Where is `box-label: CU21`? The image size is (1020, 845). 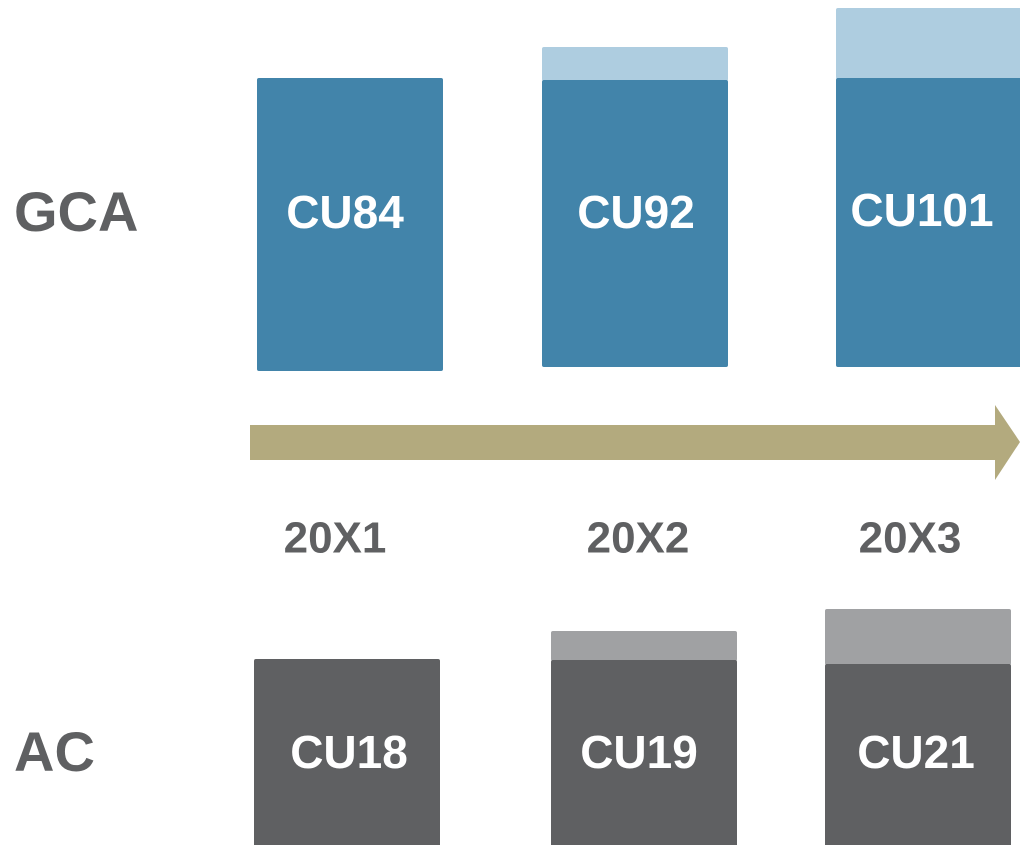 box-label: CU21 is located at coordinates (916, 752).